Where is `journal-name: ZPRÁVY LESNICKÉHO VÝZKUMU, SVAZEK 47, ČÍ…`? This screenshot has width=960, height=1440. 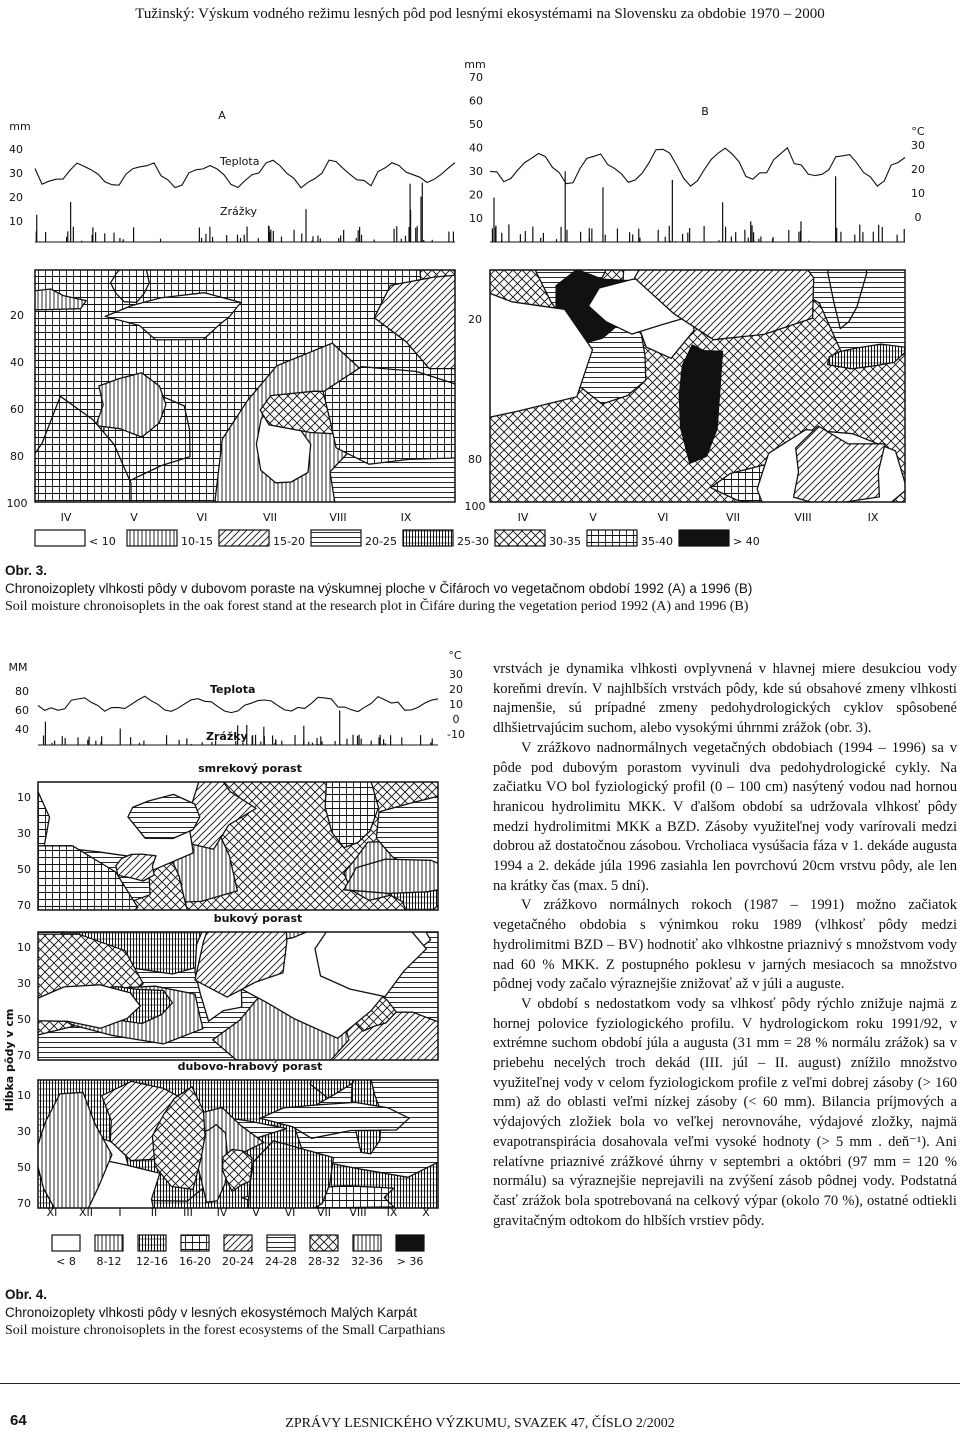
journal-name: ZPRÁVY LESNICKÉHO VÝZKUMU, SVAZEK 47, ČÍ… is located at coordinates (480, 1423).